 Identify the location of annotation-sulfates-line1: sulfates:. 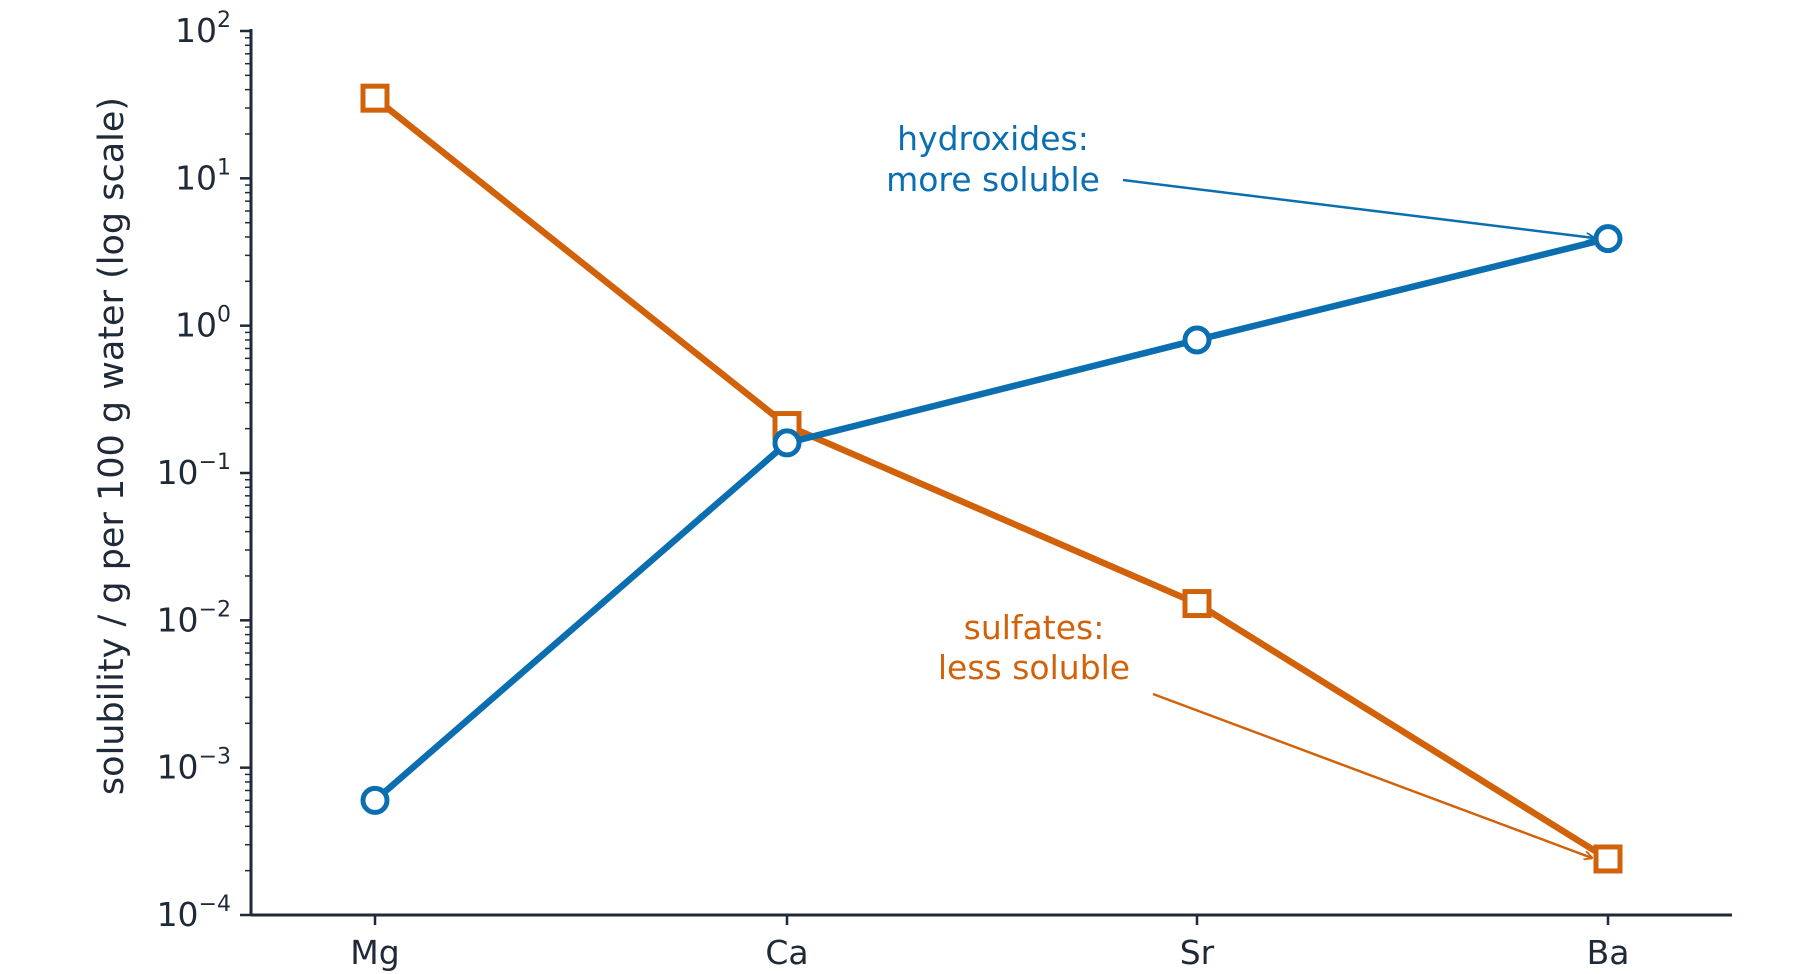
(1034, 627).